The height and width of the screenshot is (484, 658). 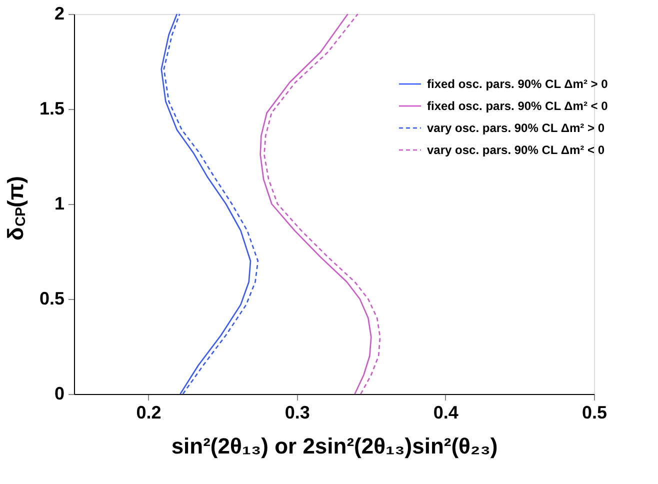 What do you see at coordinates (516, 128) in the screenshot?
I see `legend-label: vary osc. pars. 90% CL Δm² > 0` at bounding box center [516, 128].